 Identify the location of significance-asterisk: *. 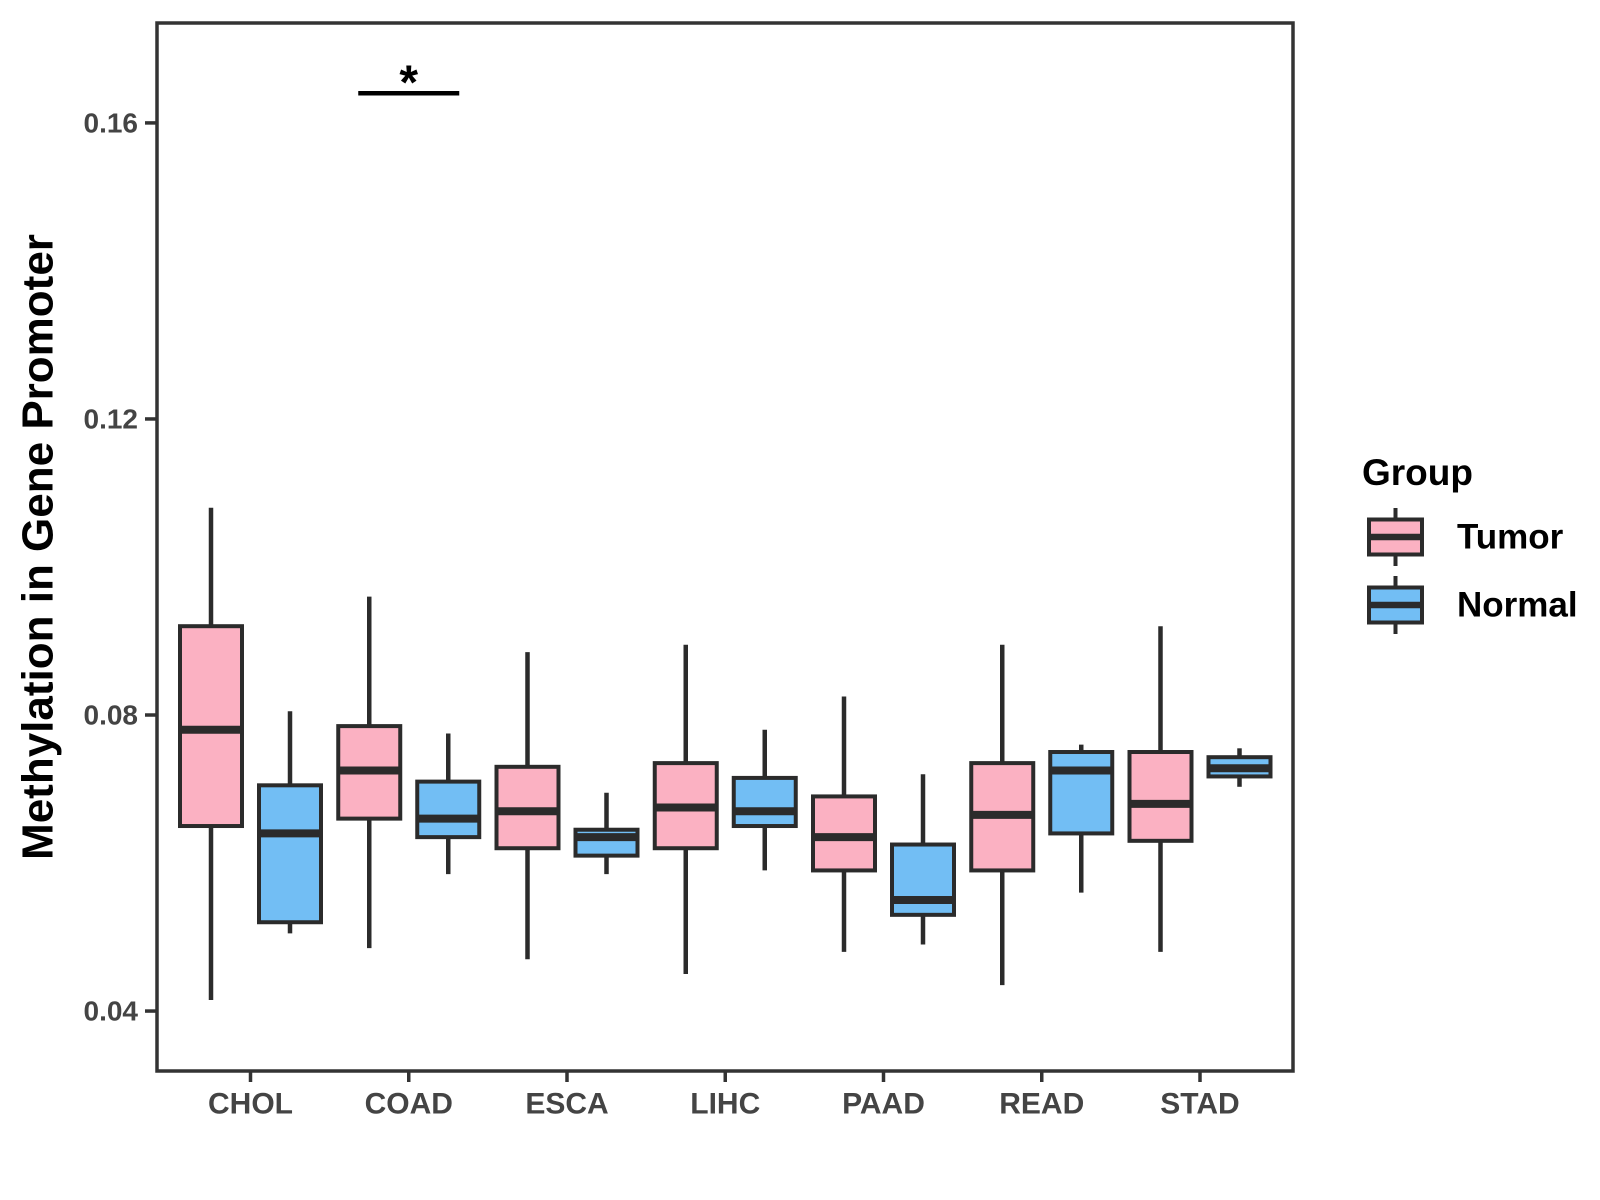
(408, 82).